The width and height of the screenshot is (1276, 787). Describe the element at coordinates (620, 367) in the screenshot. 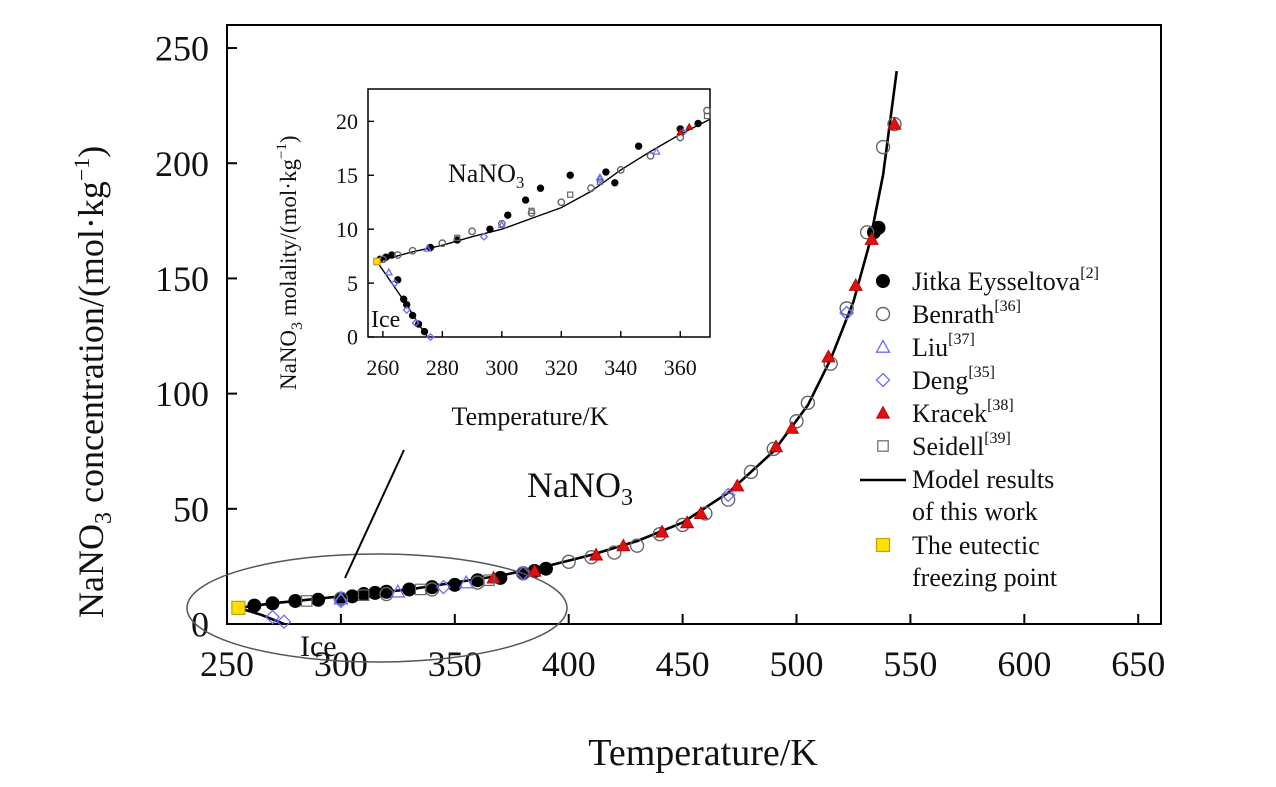

I see `x-tick-label: 340` at that location.